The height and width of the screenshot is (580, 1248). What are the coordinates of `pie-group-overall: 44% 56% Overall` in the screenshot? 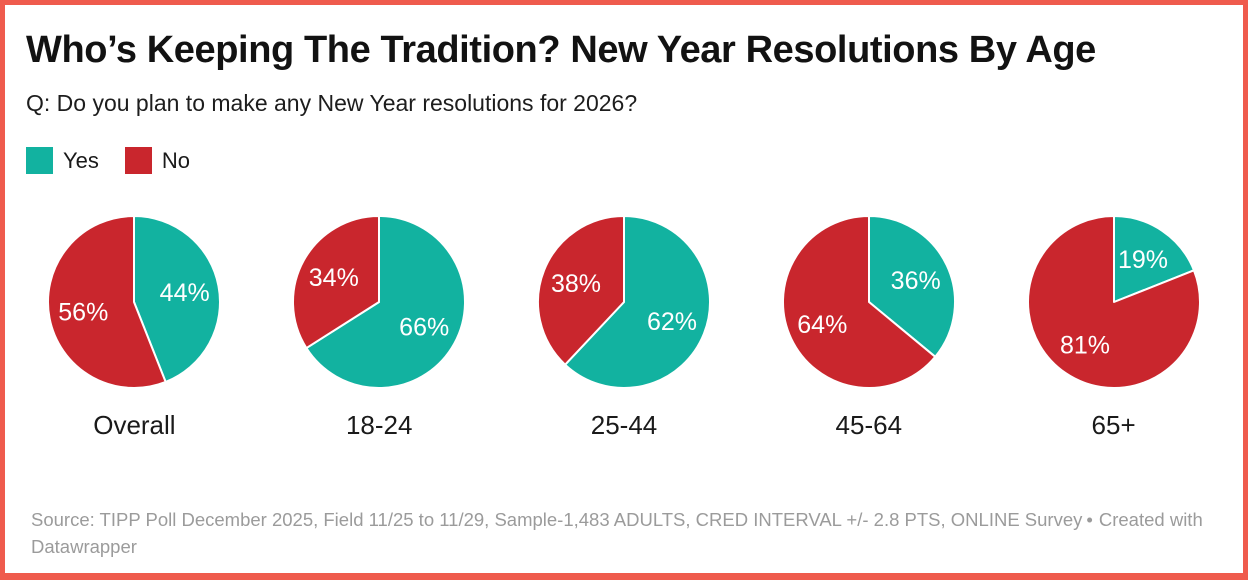 It's located at (134, 326).